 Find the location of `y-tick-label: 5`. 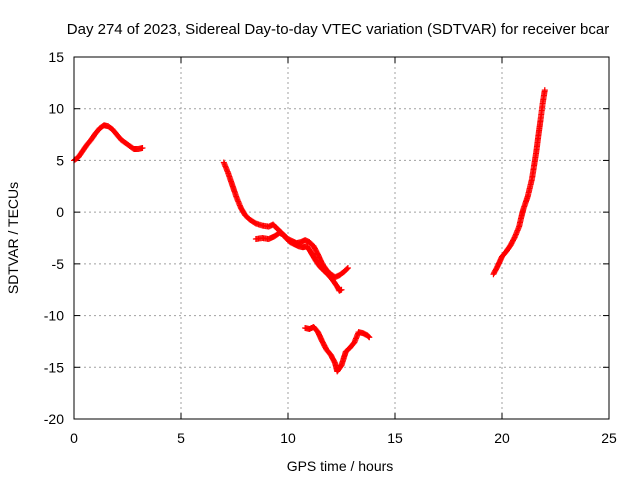

y-tick-label: 5 is located at coordinates (60, 160).